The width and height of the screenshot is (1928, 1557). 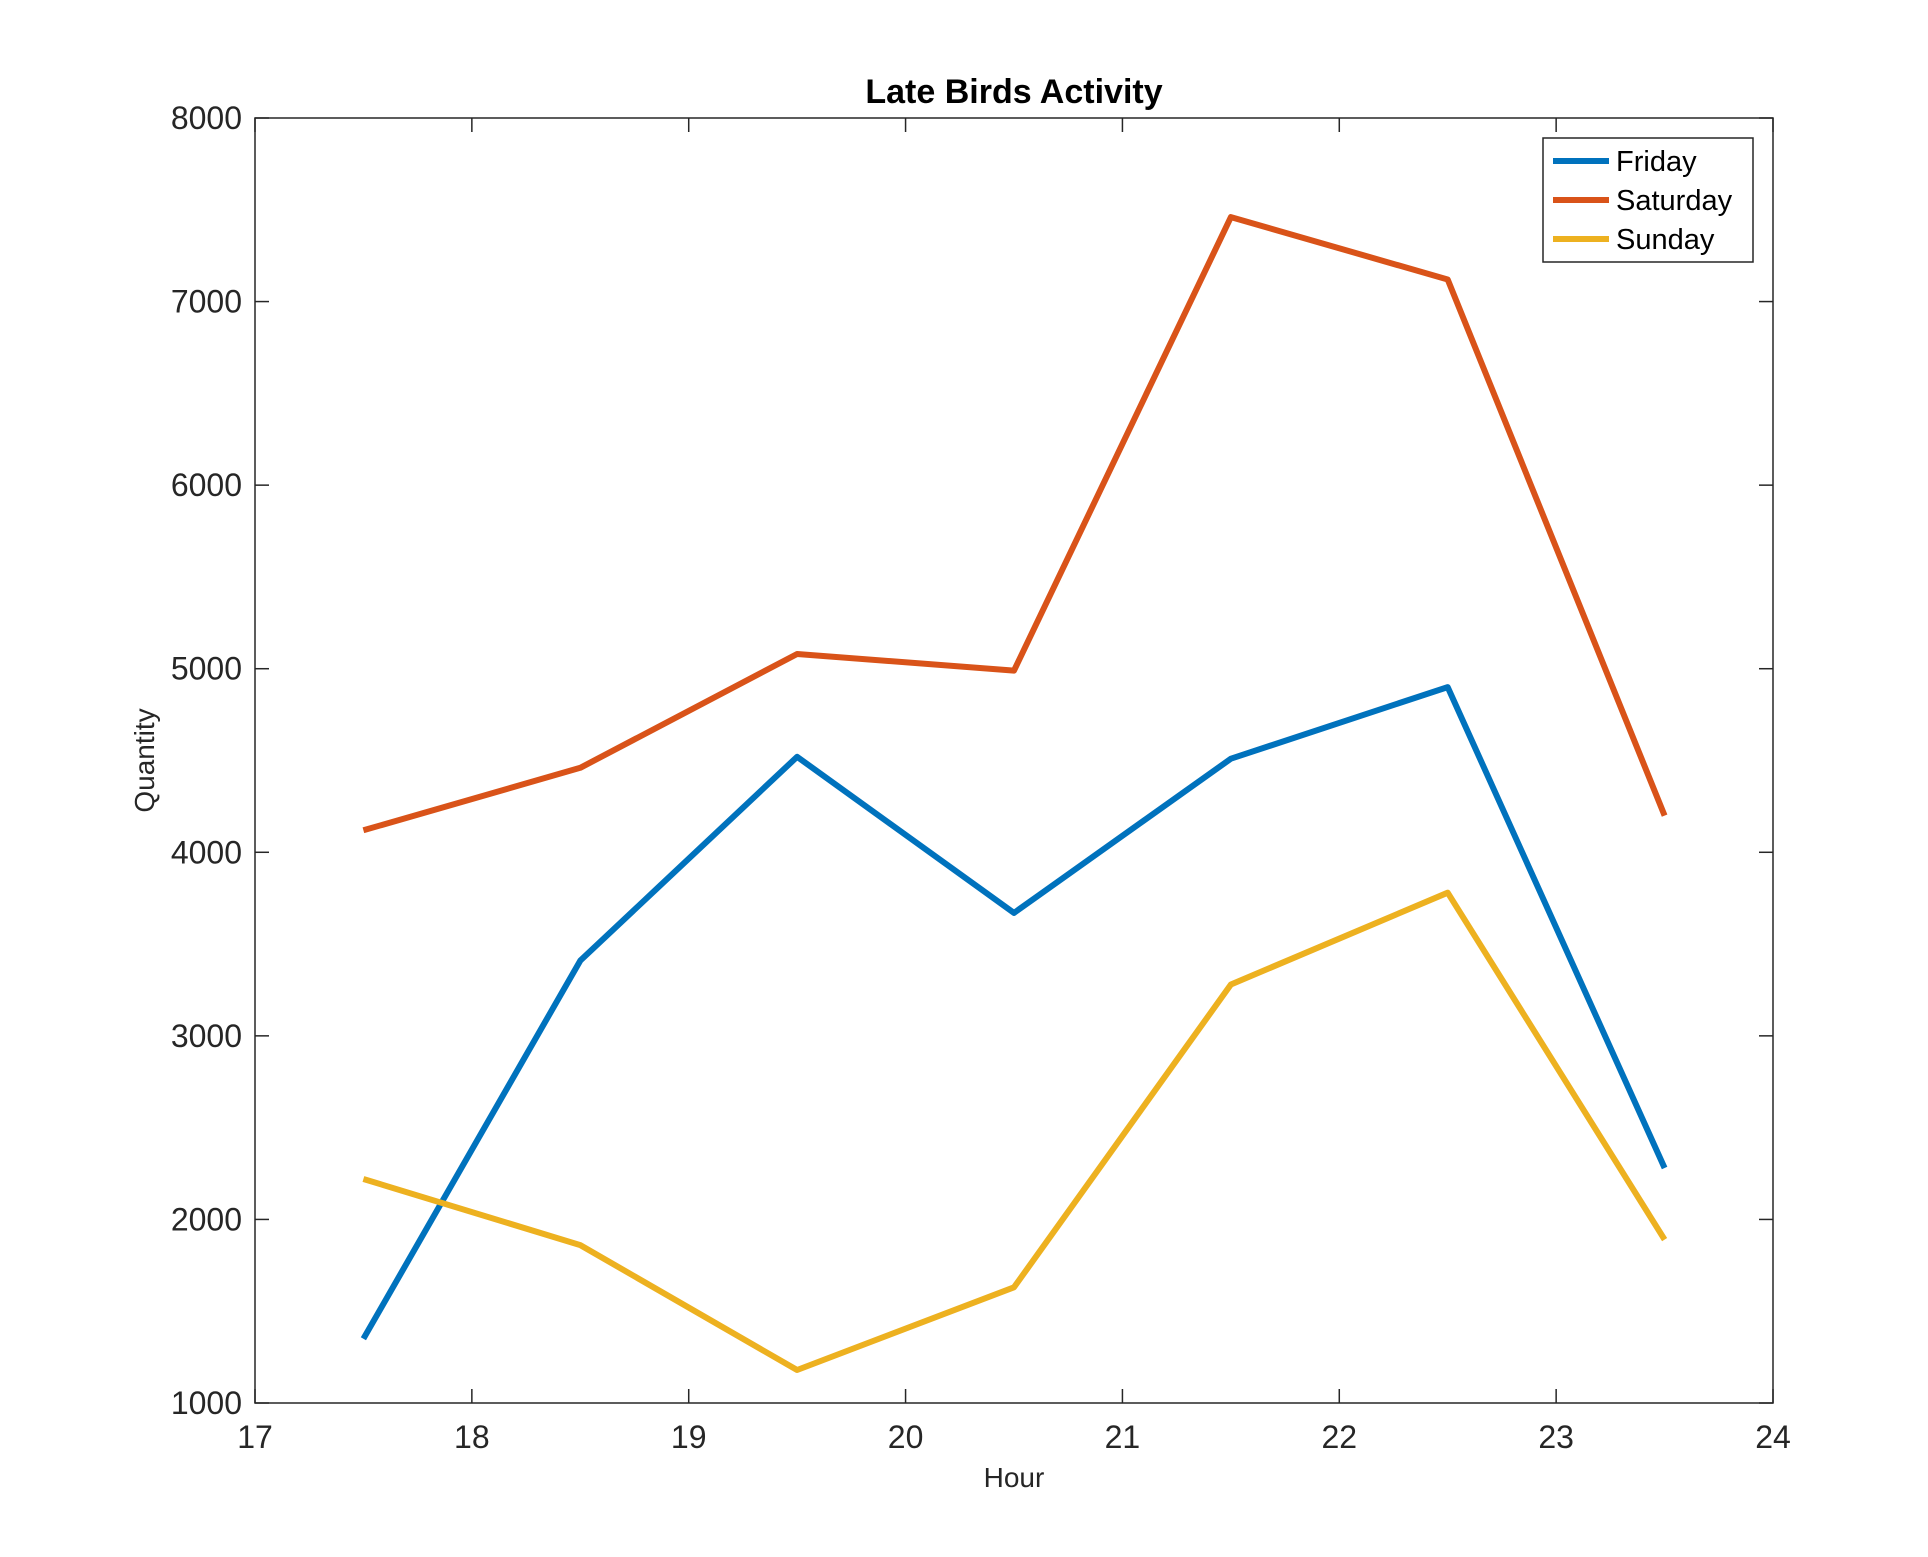 I want to click on y-tick-label: 4000, so click(x=206, y=852).